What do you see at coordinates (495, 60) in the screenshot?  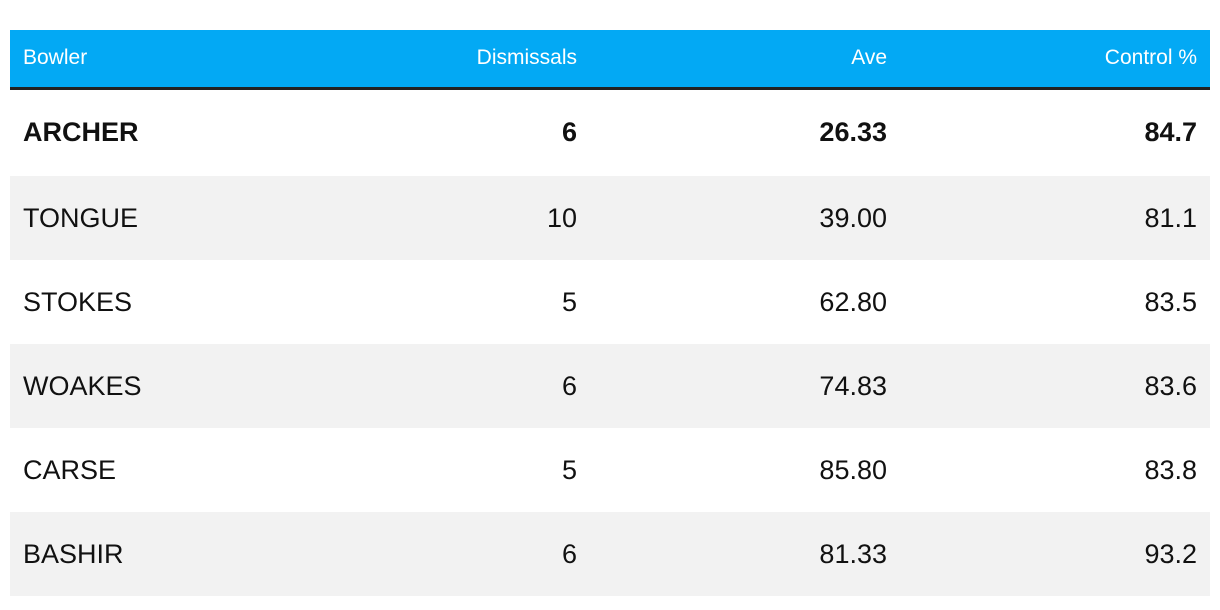 I see `column-header-dismissals: Dismissals` at bounding box center [495, 60].